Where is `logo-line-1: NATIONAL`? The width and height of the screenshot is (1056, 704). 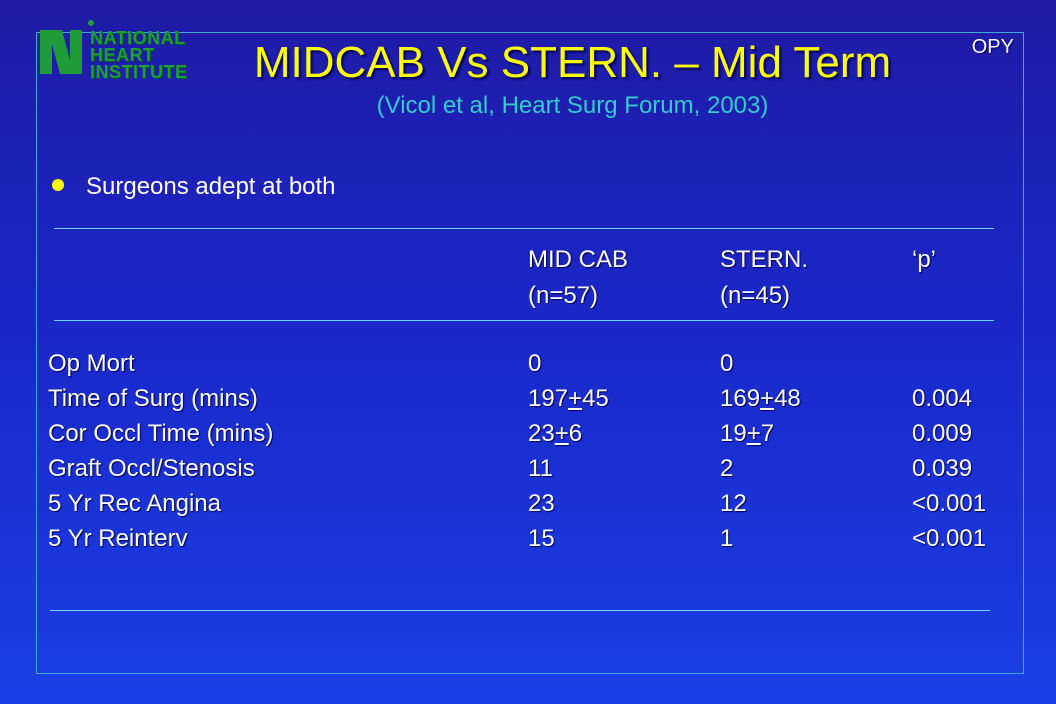 logo-line-1: NATIONAL is located at coordinates (138, 38).